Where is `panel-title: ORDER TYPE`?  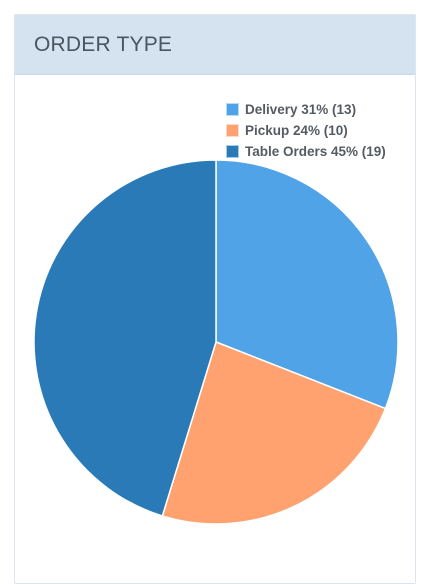 panel-title: ORDER TYPE is located at coordinates (103, 44).